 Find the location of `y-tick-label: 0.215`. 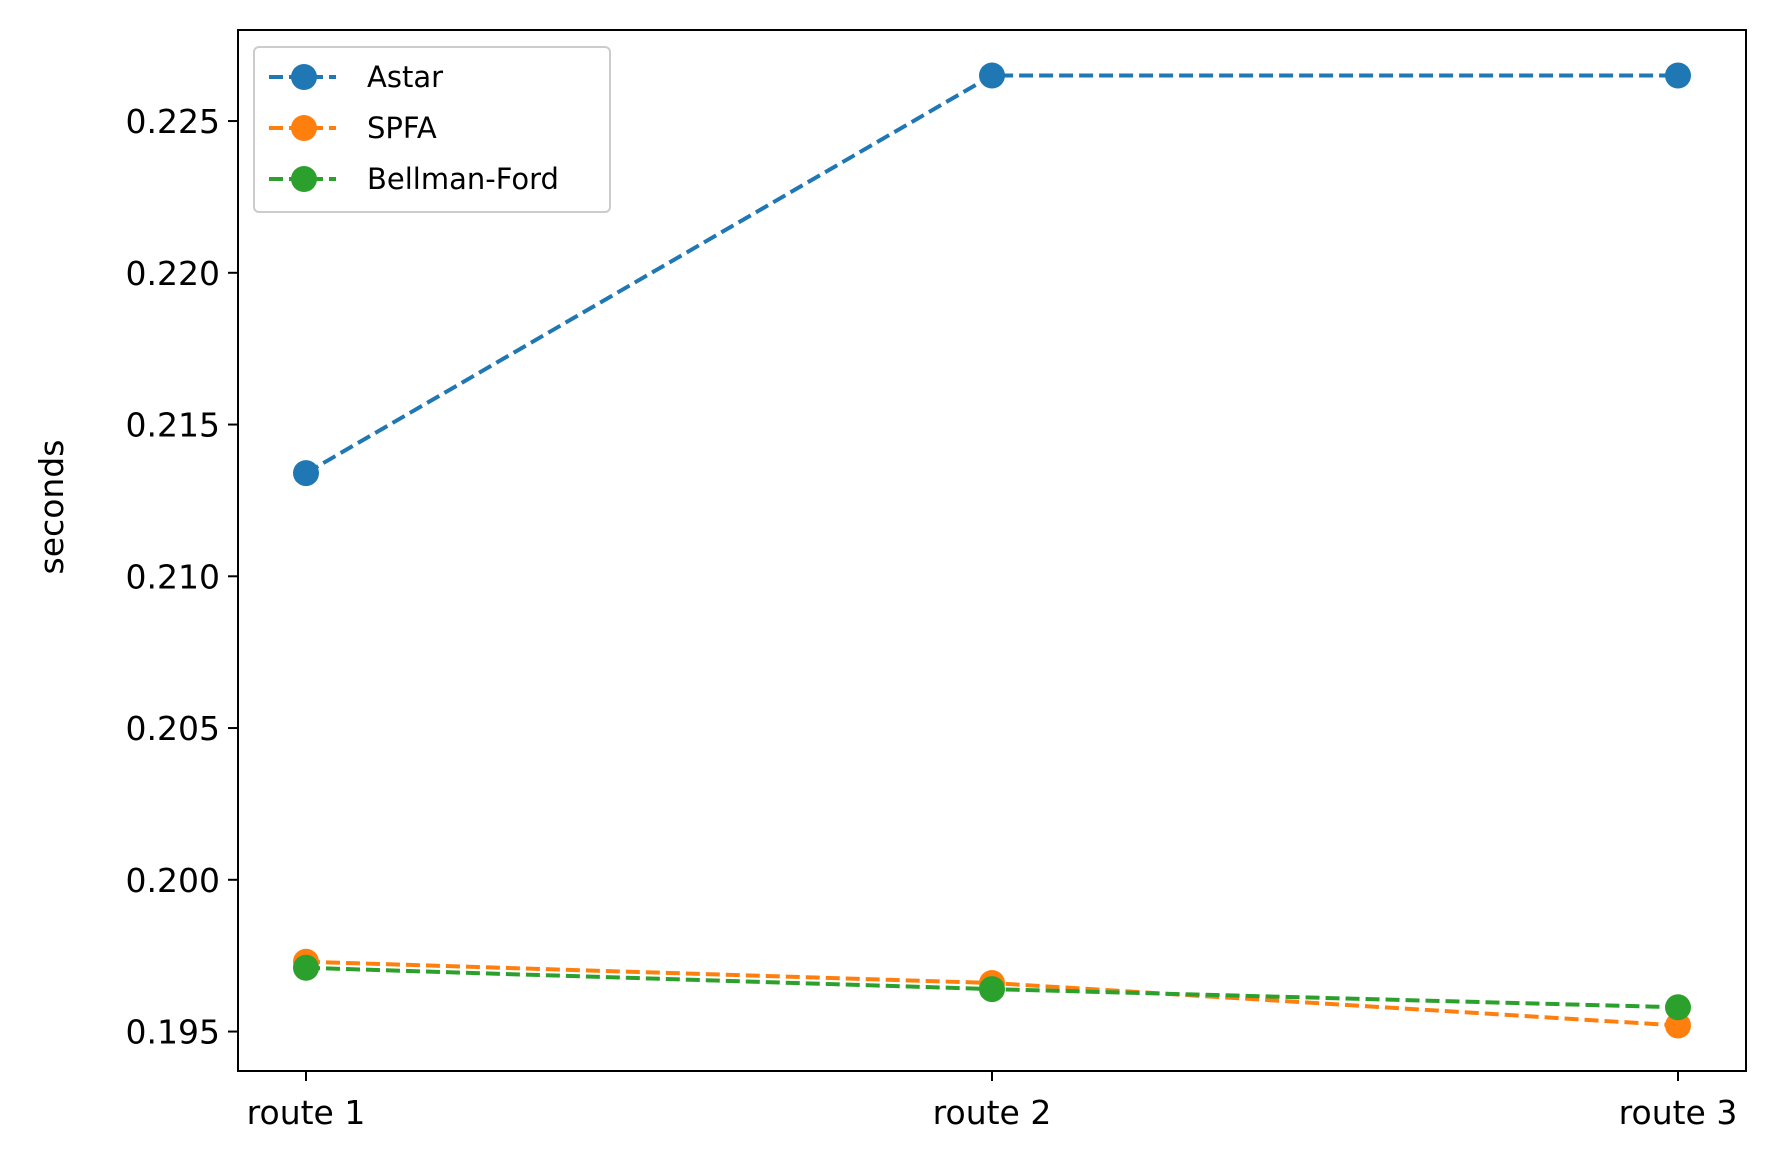

y-tick-label: 0.215 is located at coordinates (173, 425).